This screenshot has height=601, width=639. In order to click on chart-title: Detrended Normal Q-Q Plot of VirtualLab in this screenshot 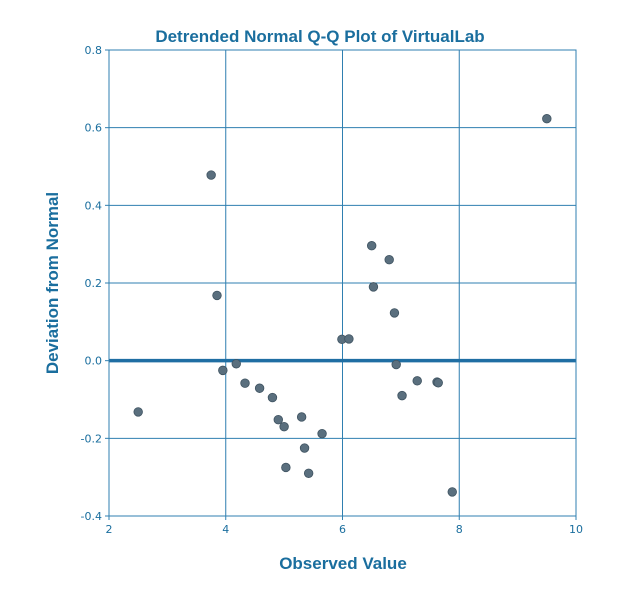, I will do `click(319, 36)`.